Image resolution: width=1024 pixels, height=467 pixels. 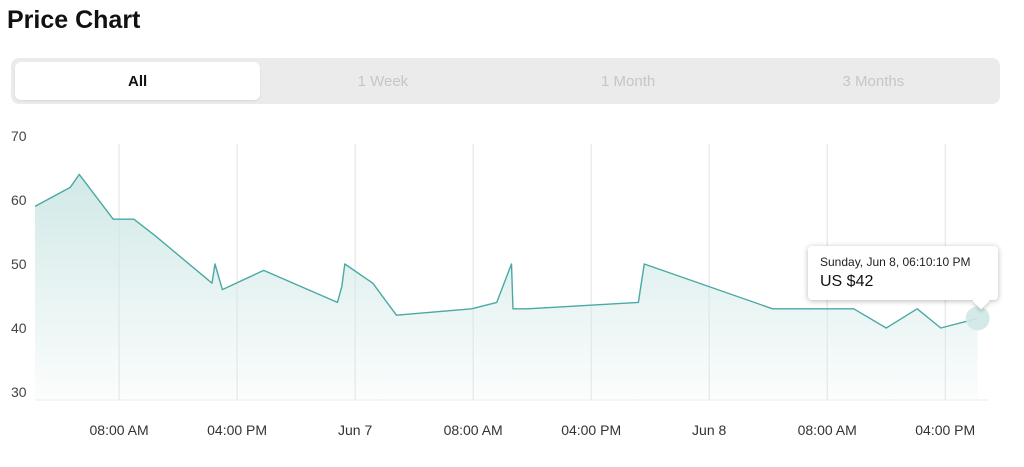 I want to click on highlight-marker, so click(x=977, y=318).